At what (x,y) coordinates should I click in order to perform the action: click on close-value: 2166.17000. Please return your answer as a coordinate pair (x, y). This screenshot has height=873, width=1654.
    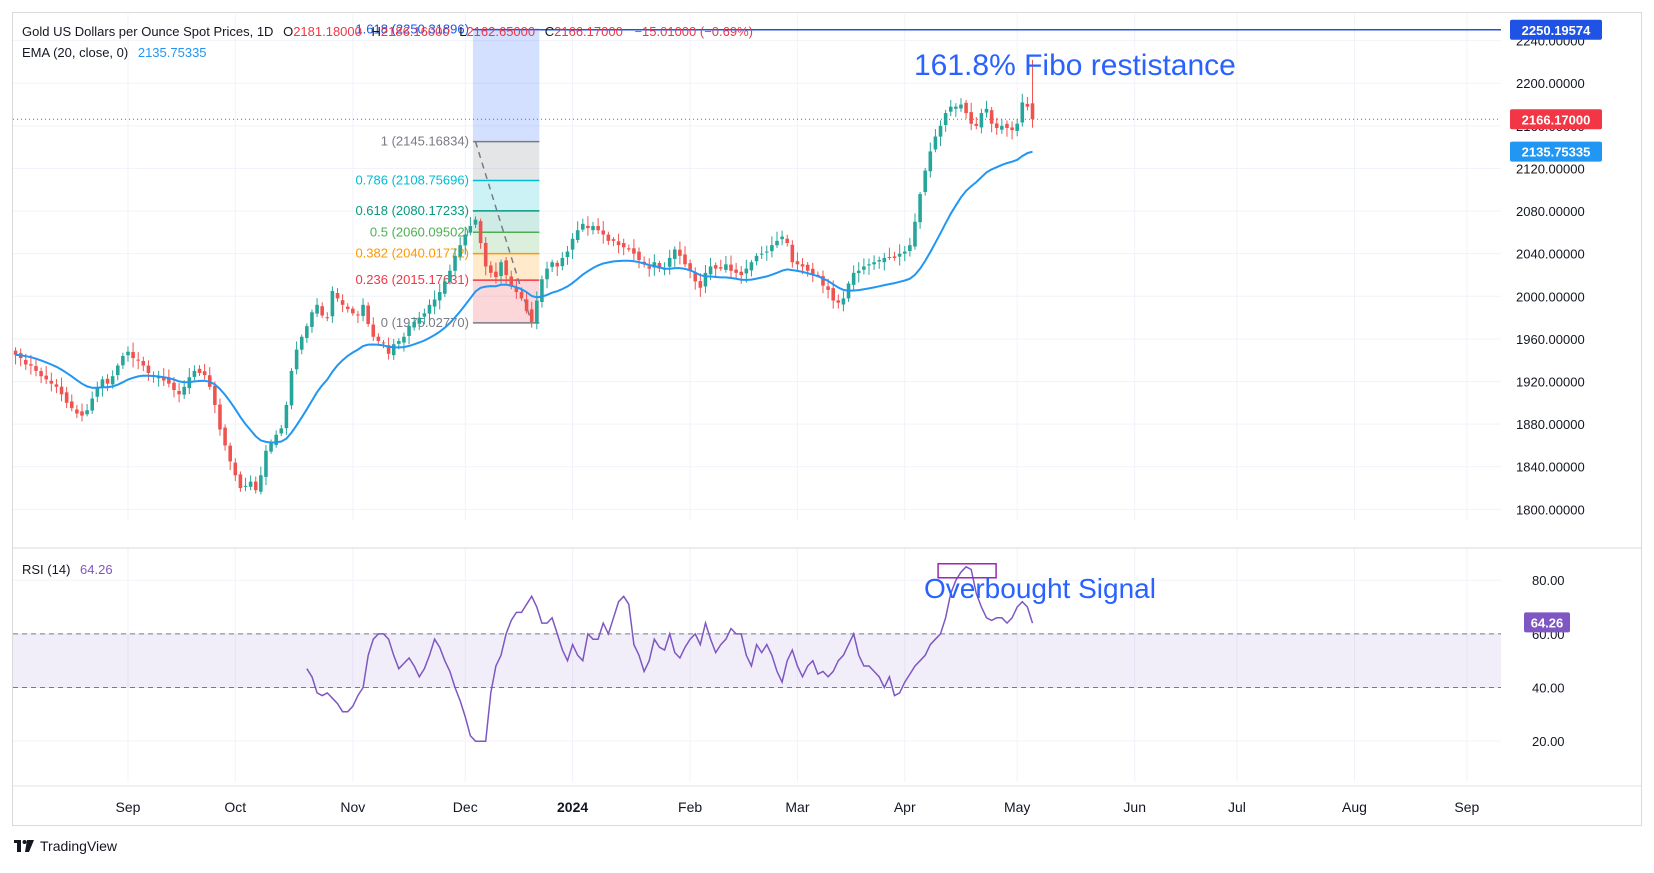
    Looking at the image, I should click on (588, 31).